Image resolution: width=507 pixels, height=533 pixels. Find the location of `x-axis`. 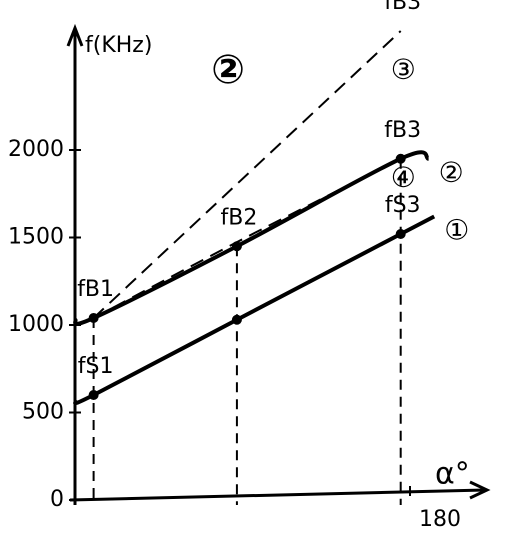

x-axis is located at coordinates (277, 495).